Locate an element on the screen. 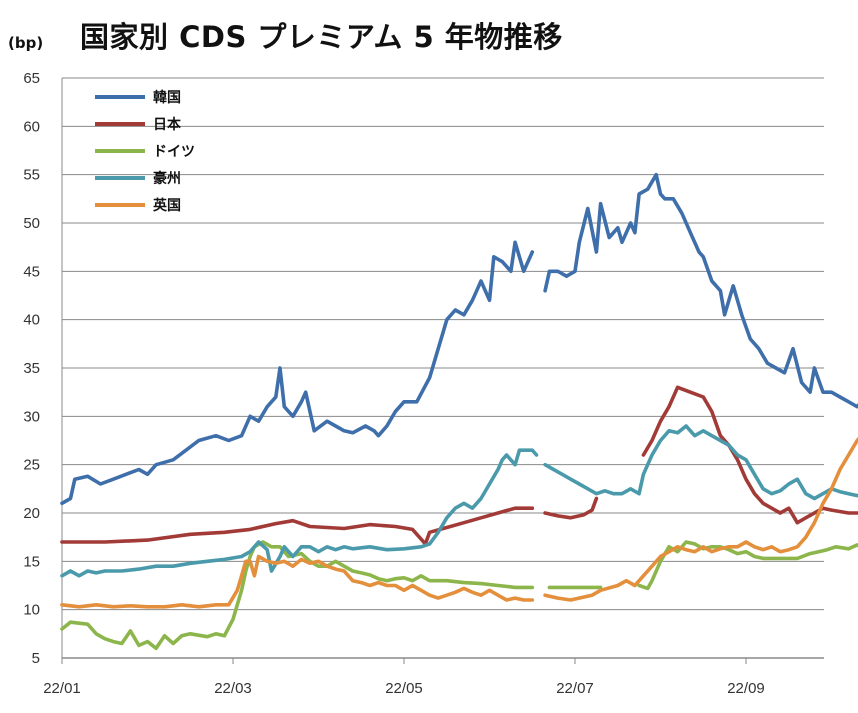 The image size is (858, 713). legend-label-1: 日本 is located at coordinates (167, 124).